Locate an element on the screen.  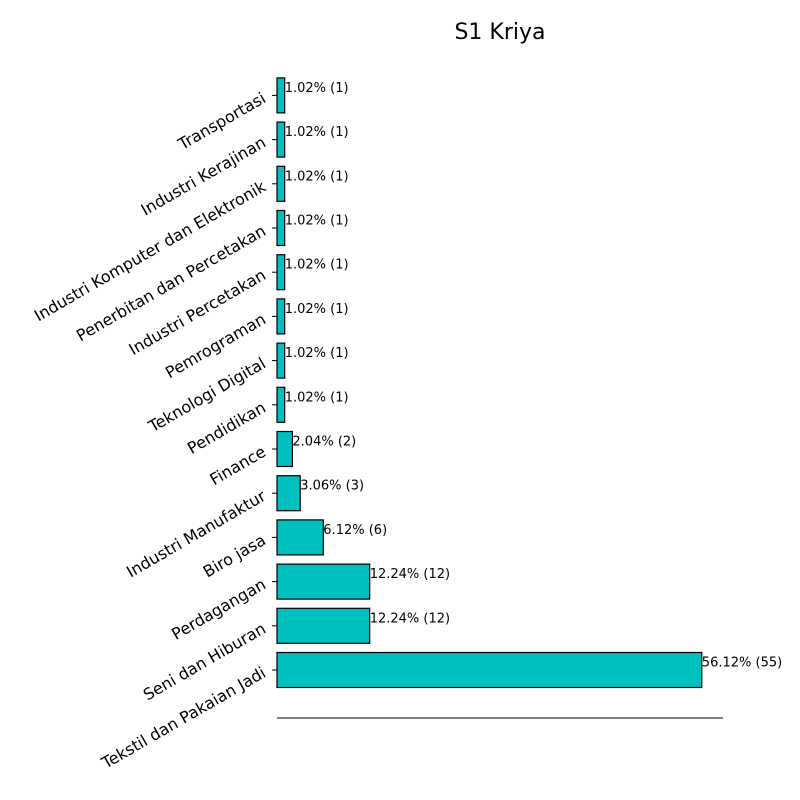
category-label: Industri Manufaktur is located at coordinates (196, 533).